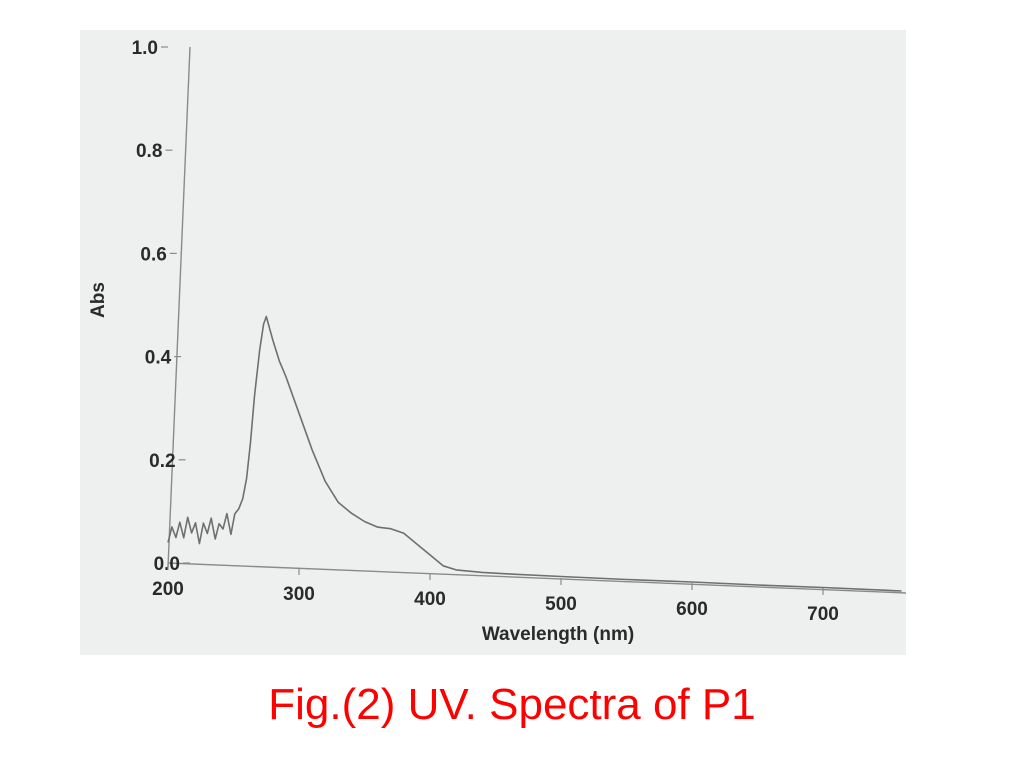  What do you see at coordinates (149, 151) in the screenshot?
I see `y-tick-label: 0.8` at bounding box center [149, 151].